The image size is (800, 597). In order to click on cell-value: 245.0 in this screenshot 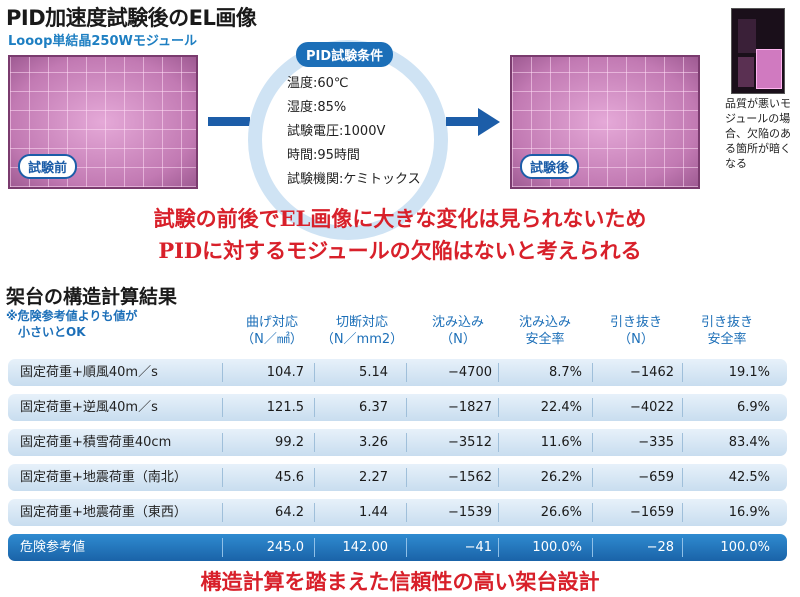, I will do `click(285, 547)`.